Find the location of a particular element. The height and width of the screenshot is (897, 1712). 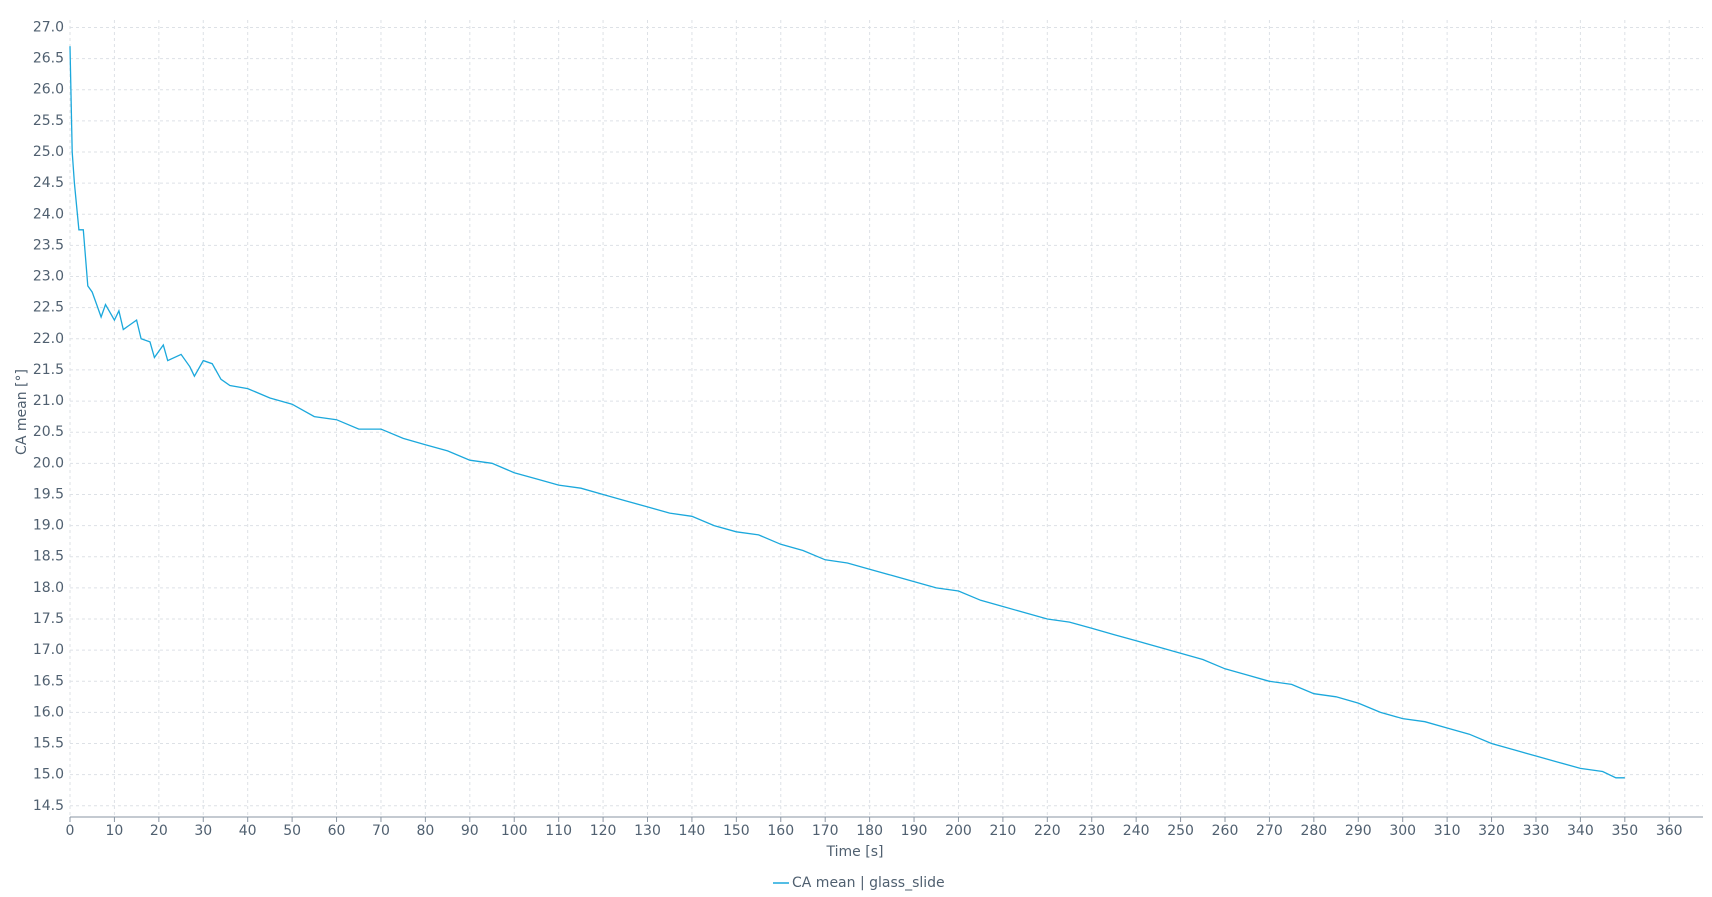

x-tick-label: 250 is located at coordinates (1180, 831).